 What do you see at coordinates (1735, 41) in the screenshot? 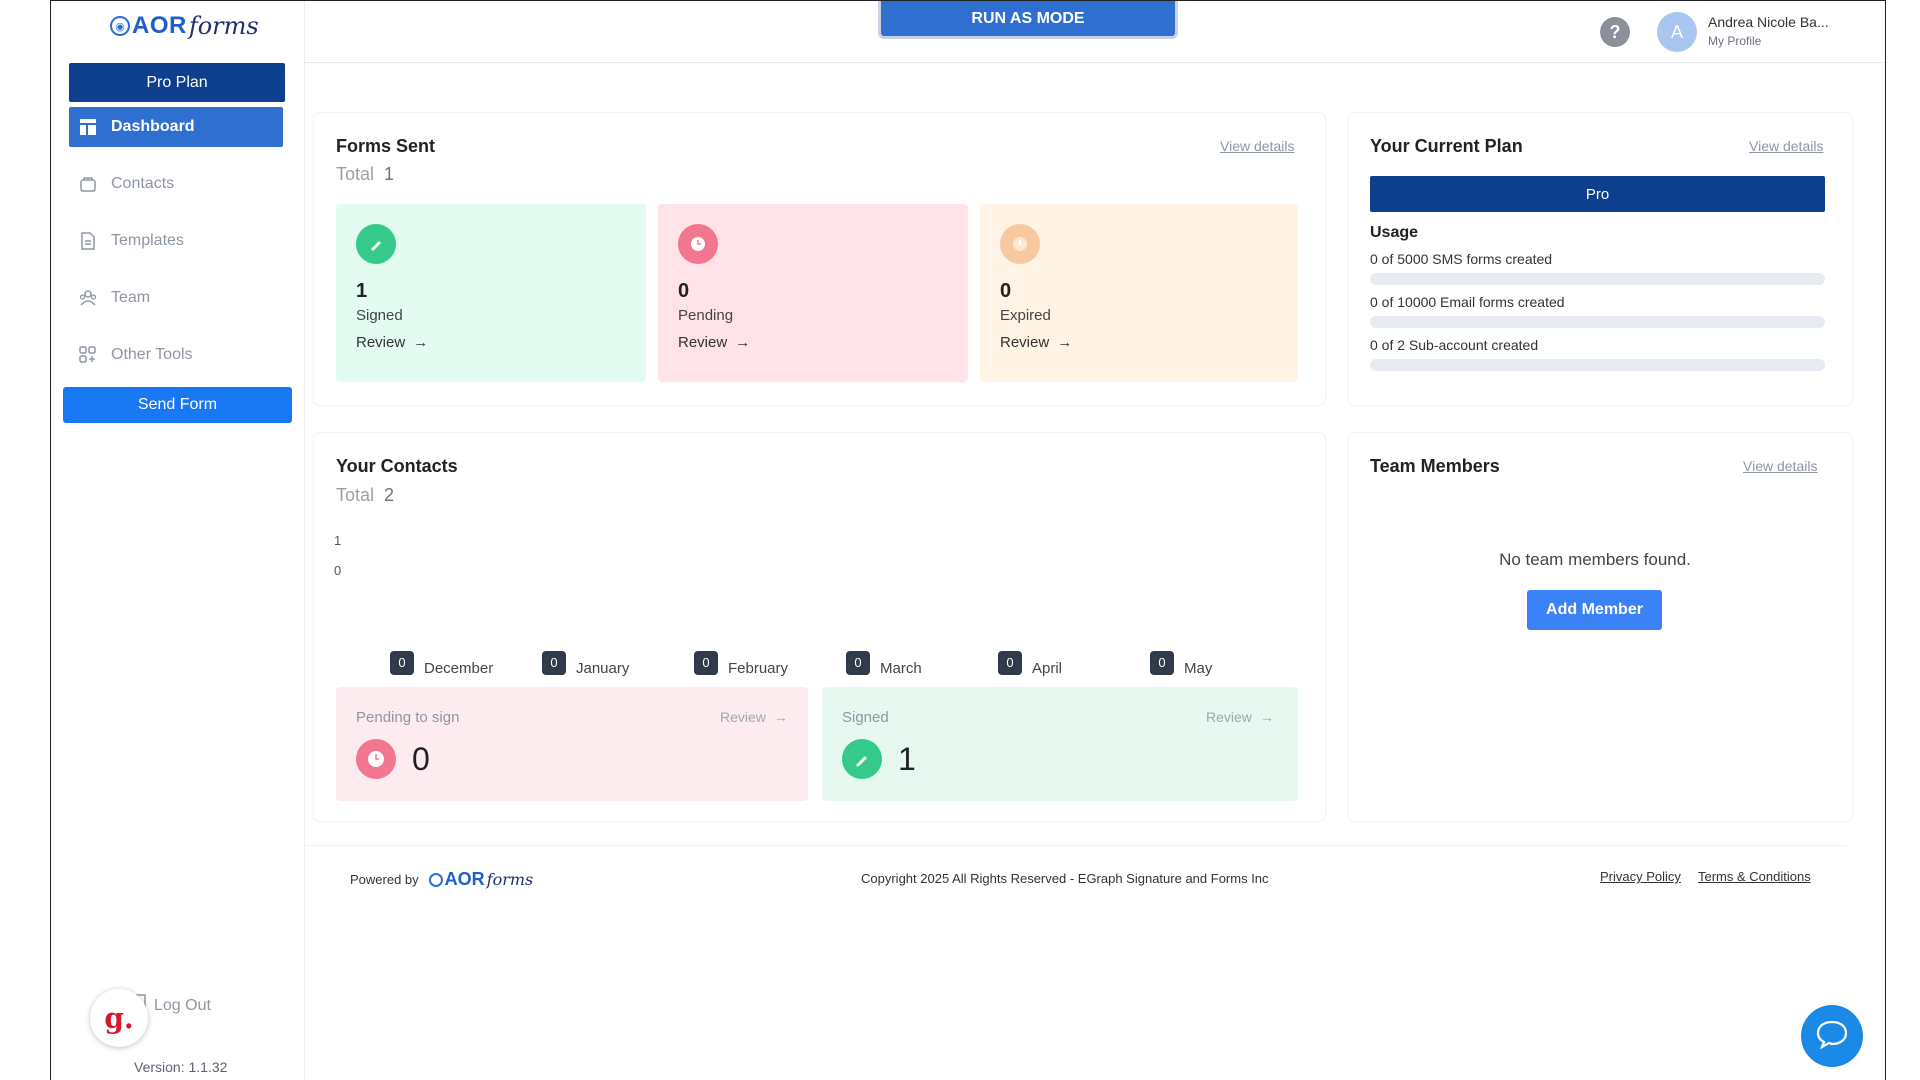
I see `my-profile-link: My Profile` at bounding box center [1735, 41].